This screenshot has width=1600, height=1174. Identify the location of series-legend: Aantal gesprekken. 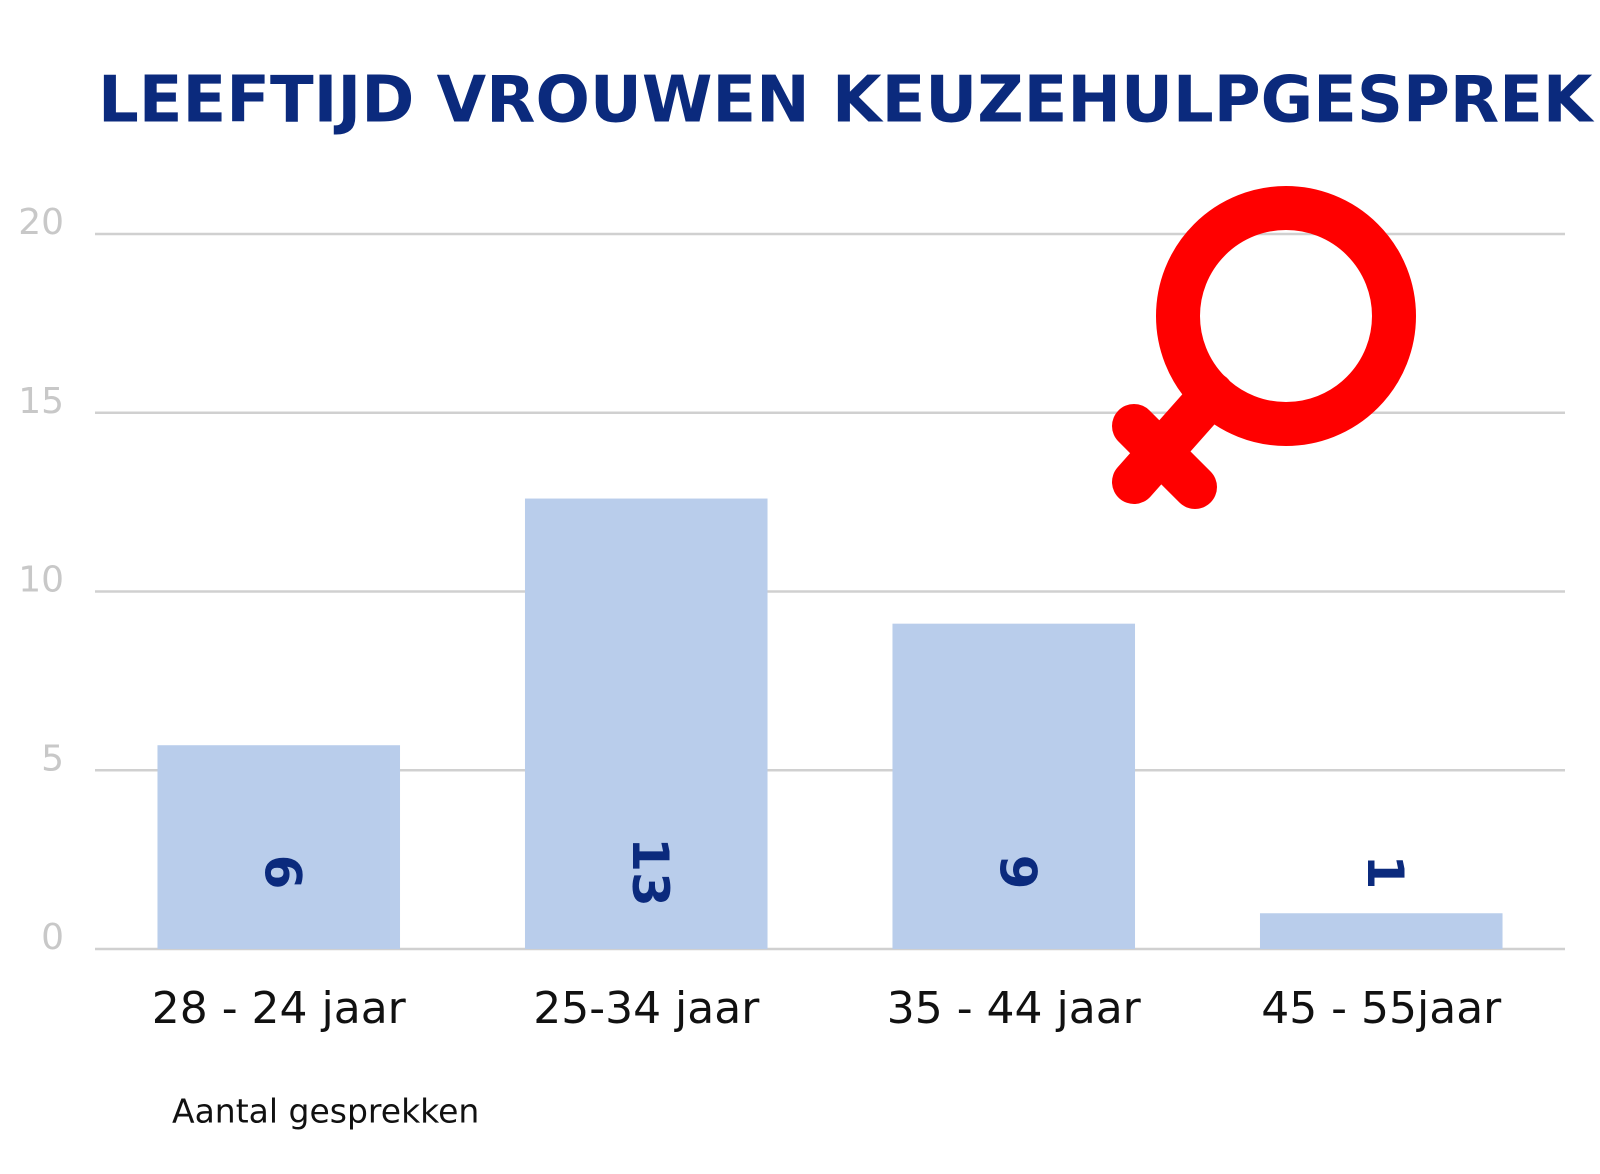
(325, 1111).